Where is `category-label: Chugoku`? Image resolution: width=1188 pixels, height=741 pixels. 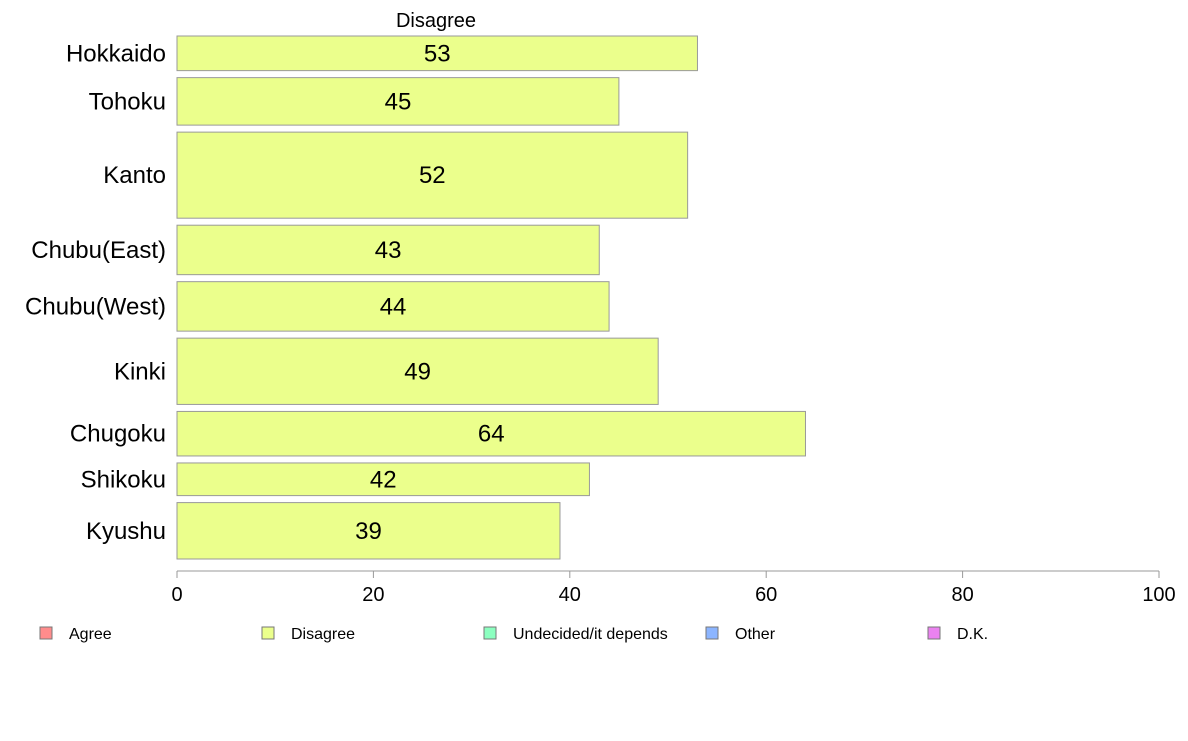 category-label: Chugoku is located at coordinates (118, 434).